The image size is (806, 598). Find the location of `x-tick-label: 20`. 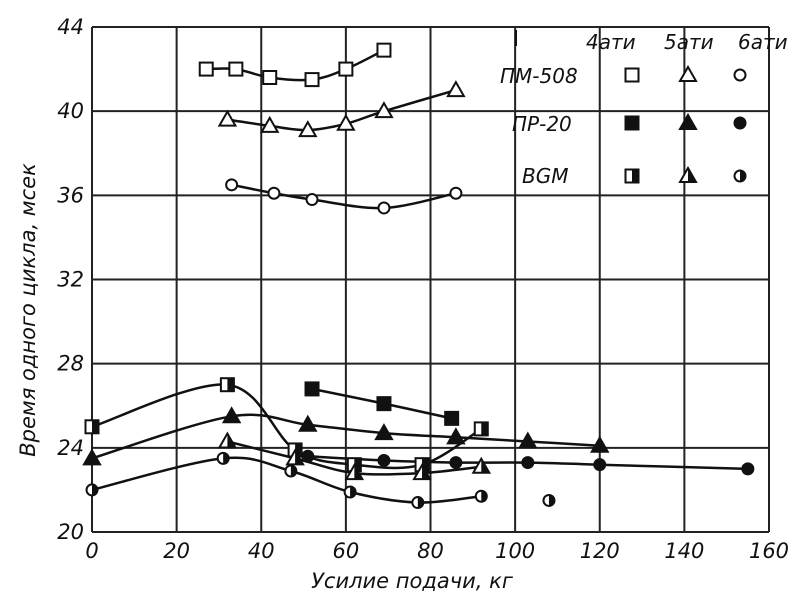

x-tick-label: 20 is located at coordinates (176, 551).